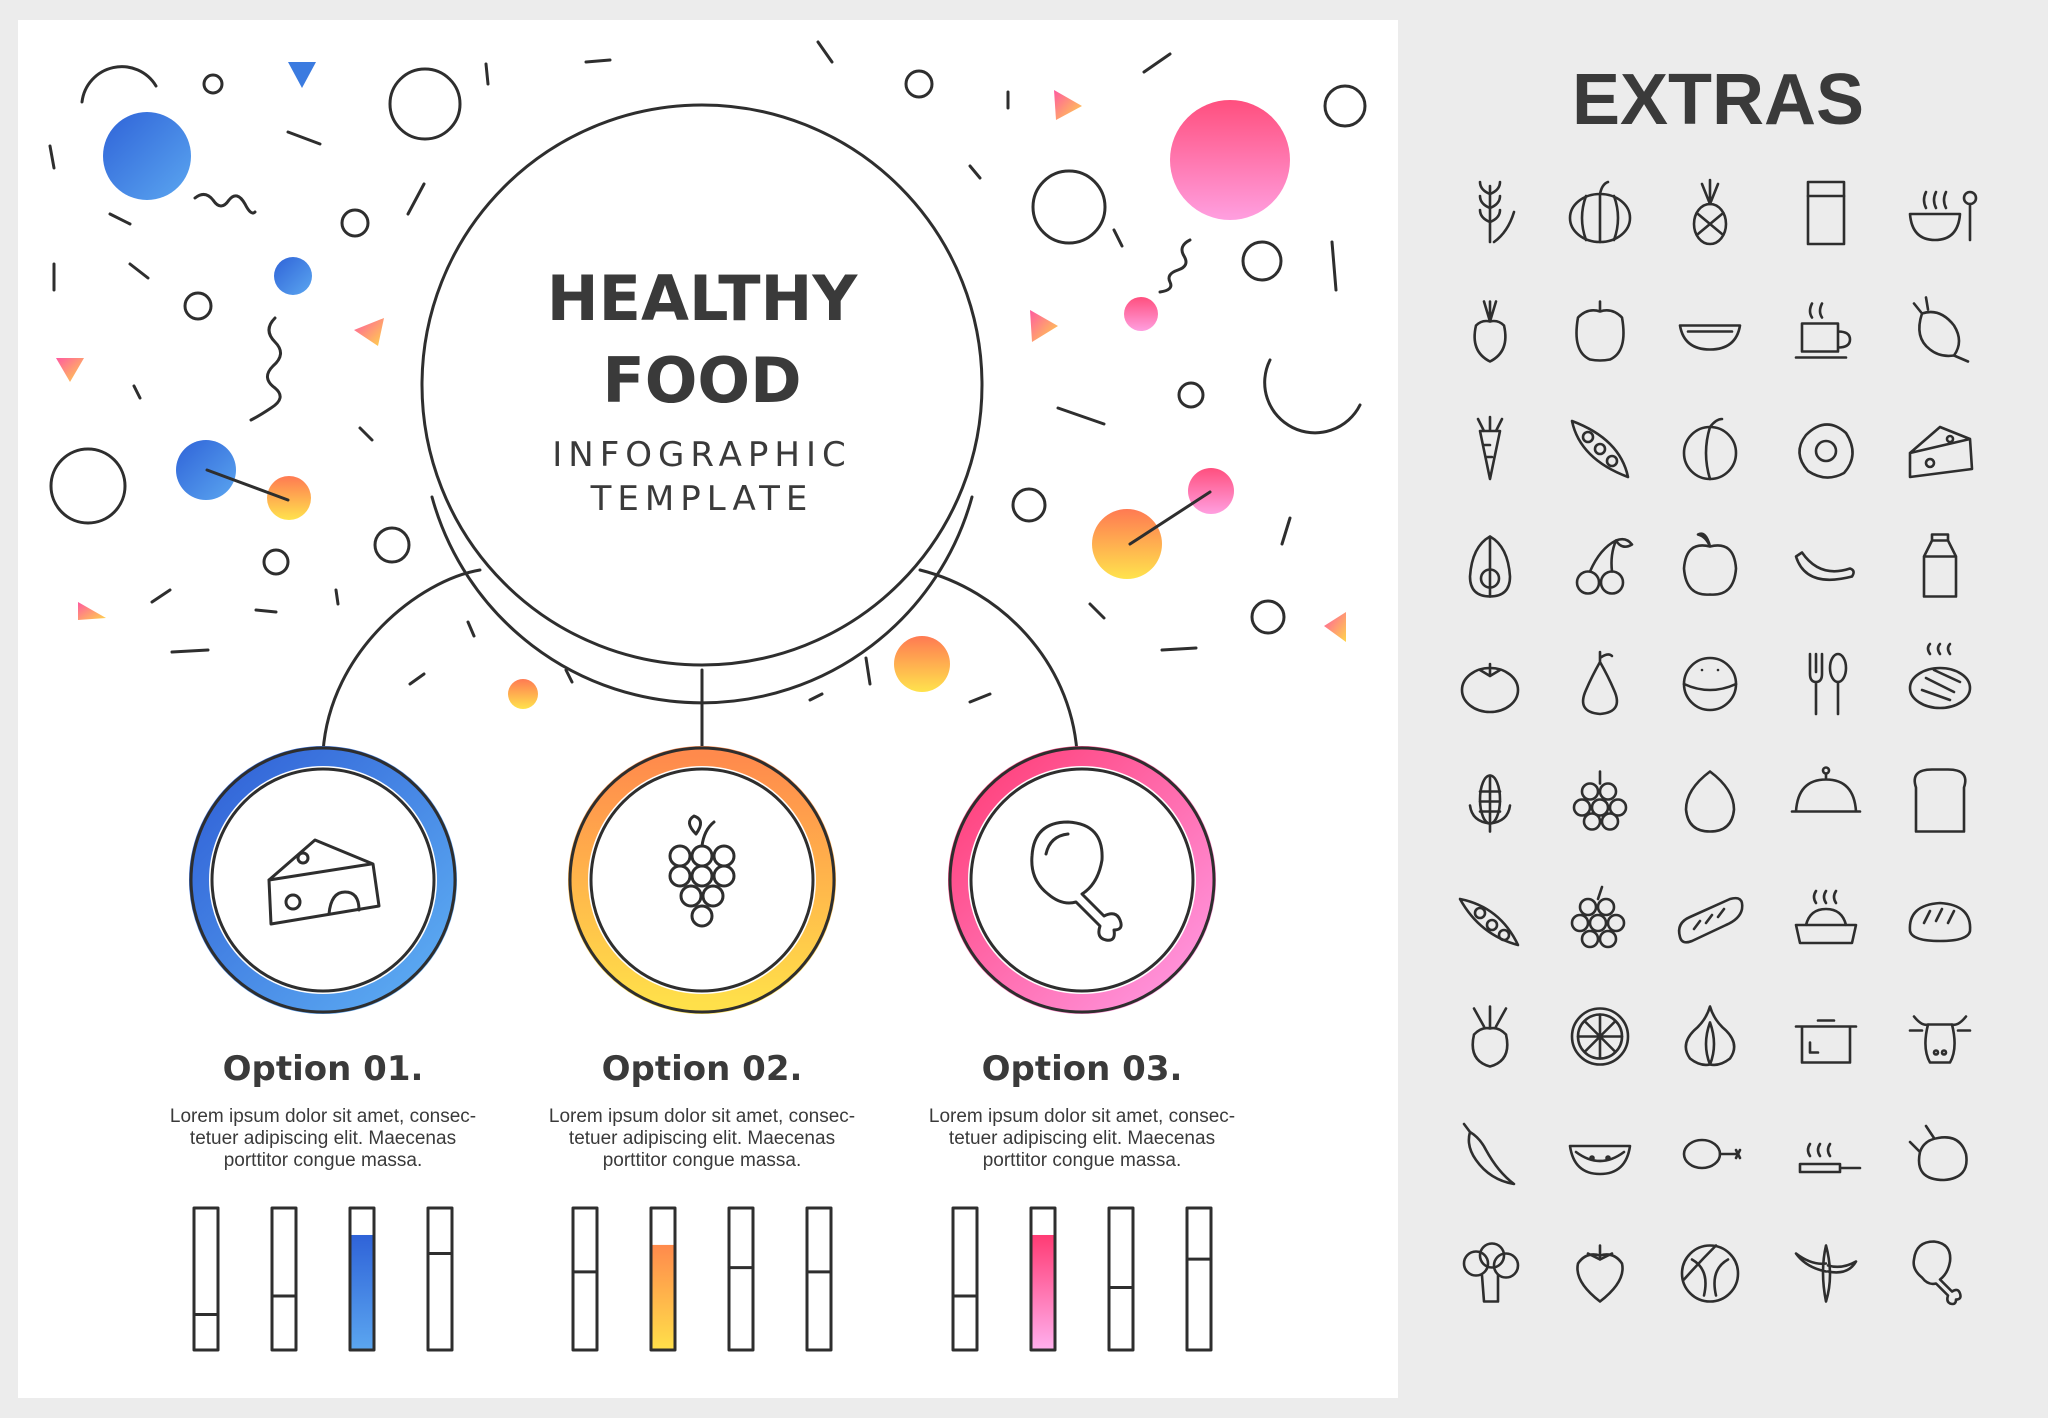 This screenshot has height=1418, width=2048. I want to click on roast-chicken-icon, so click(1938, 1153).